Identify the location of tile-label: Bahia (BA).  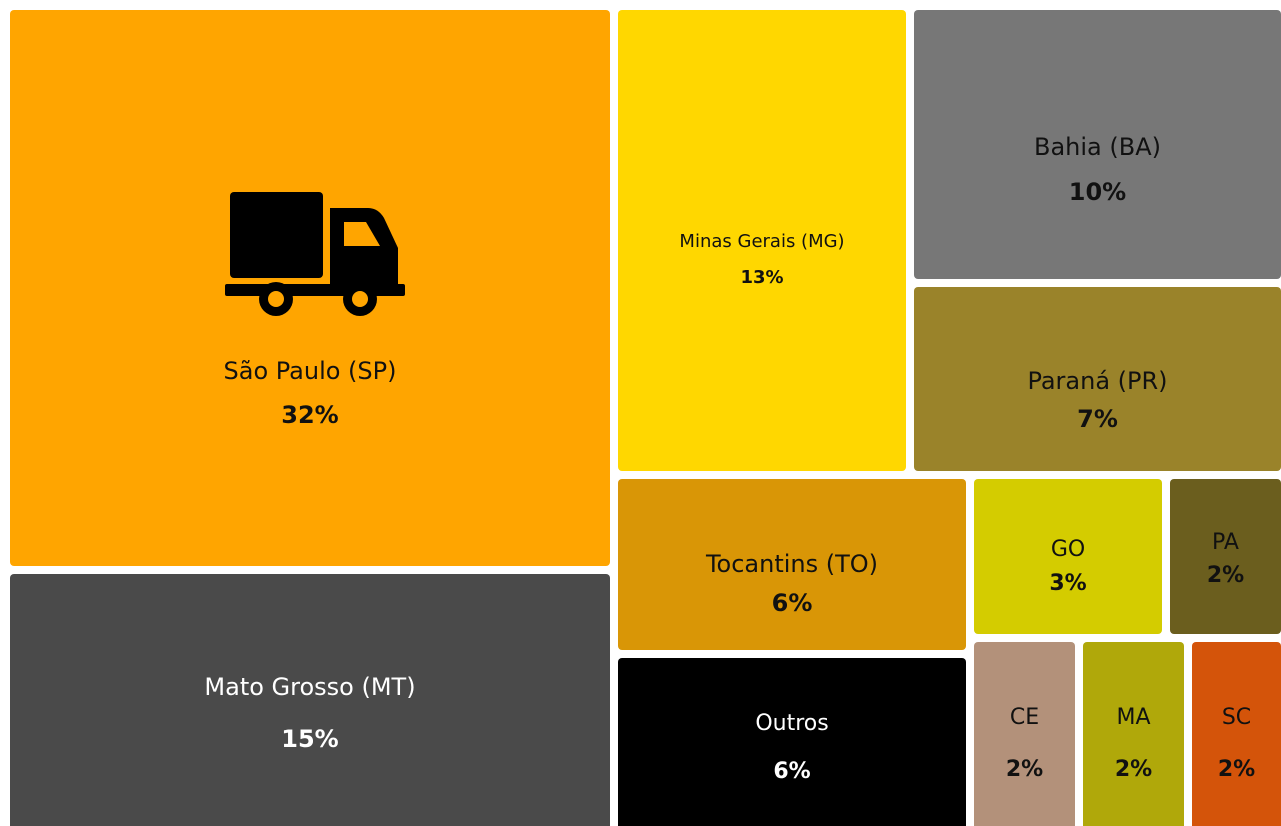
(1097, 147).